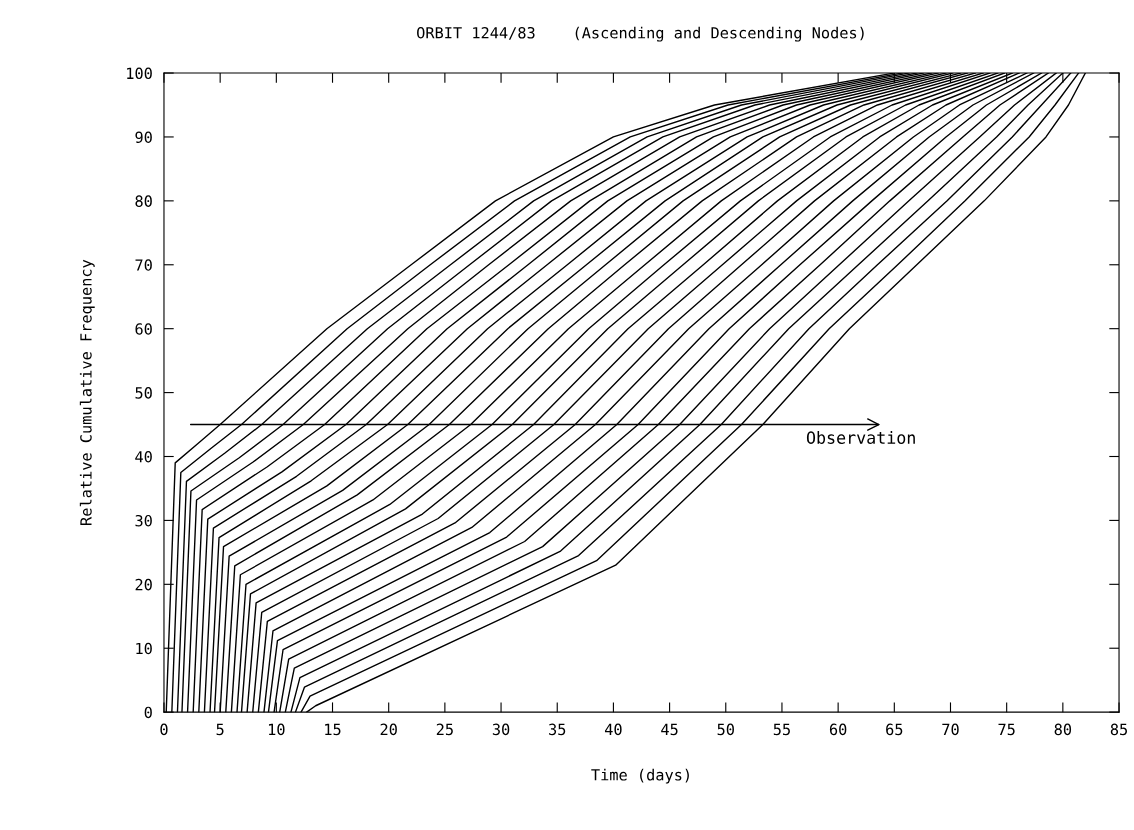 The height and width of the screenshot is (830, 1134). What do you see at coordinates (143, 457) in the screenshot?
I see `y-tick-label: 40` at bounding box center [143, 457].